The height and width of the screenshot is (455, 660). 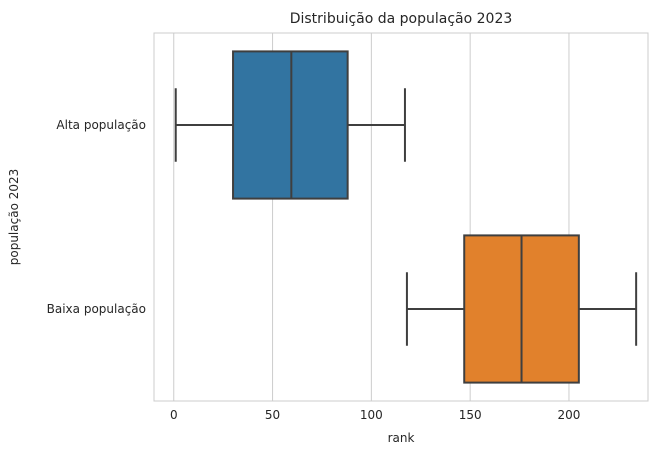 I want to click on y-tick-label: Alta população, so click(x=101, y=125).